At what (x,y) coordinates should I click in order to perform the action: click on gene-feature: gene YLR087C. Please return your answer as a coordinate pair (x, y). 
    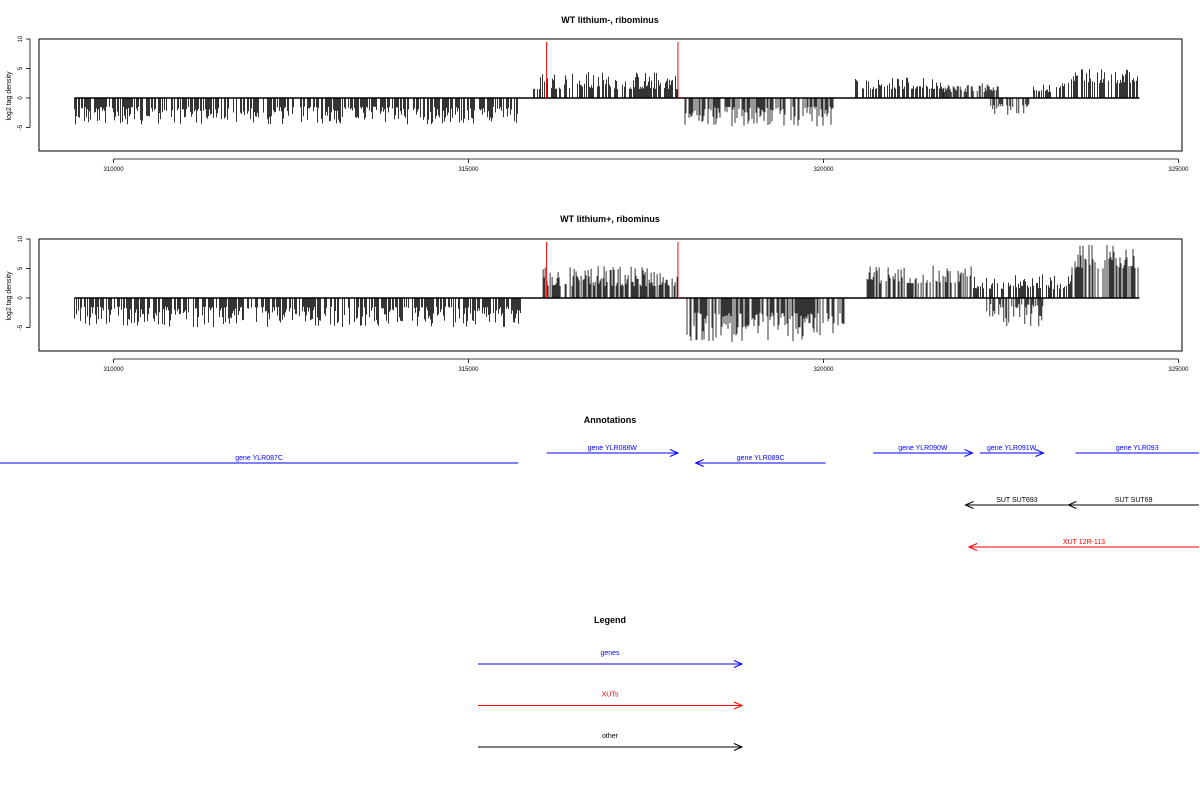
    Looking at the image, I should click on (259, 459).